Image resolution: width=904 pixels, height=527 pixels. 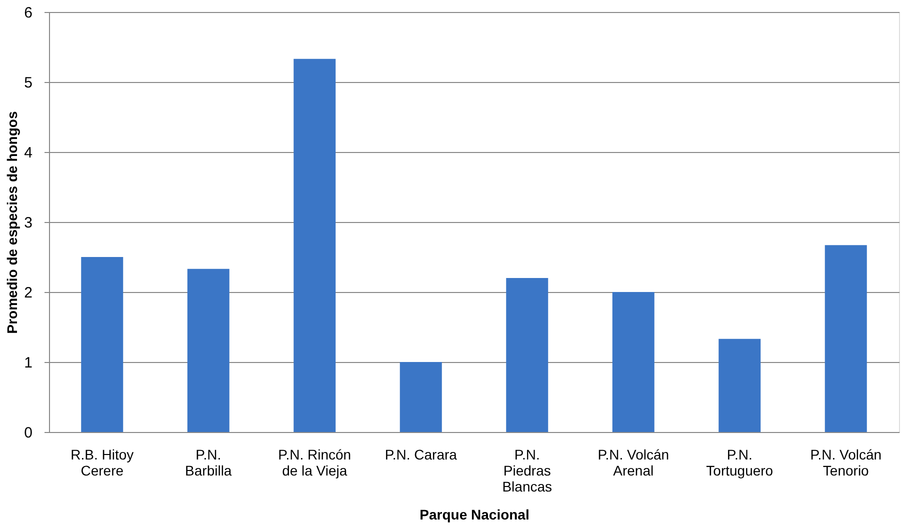 What do you see at coordinates (846, 462) in the screenshot?
I see `x-tick-label: P.N. Volcán Tenorio` at bounding box center [846, 462].